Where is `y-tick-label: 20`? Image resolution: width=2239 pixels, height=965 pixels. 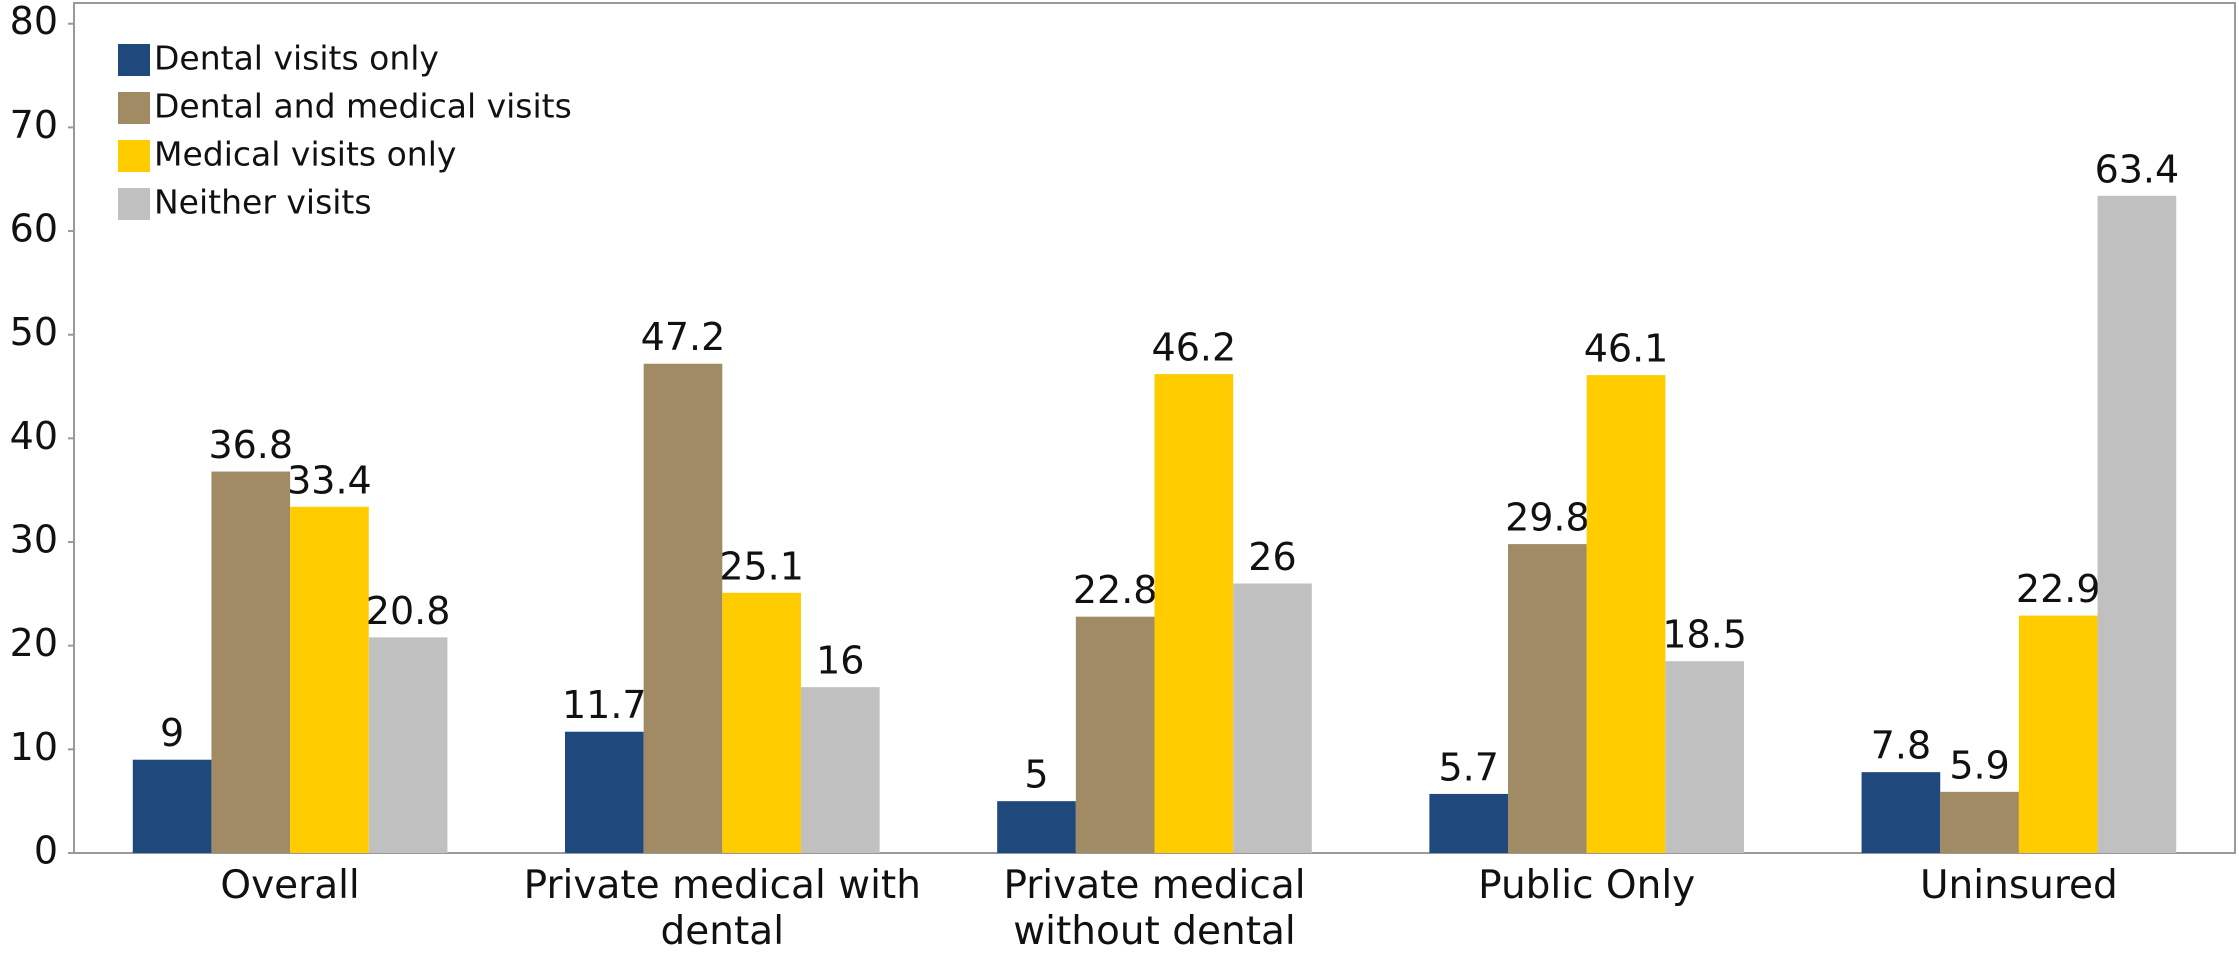
y-tick-label: 20 is located at coordinates (34, 643).